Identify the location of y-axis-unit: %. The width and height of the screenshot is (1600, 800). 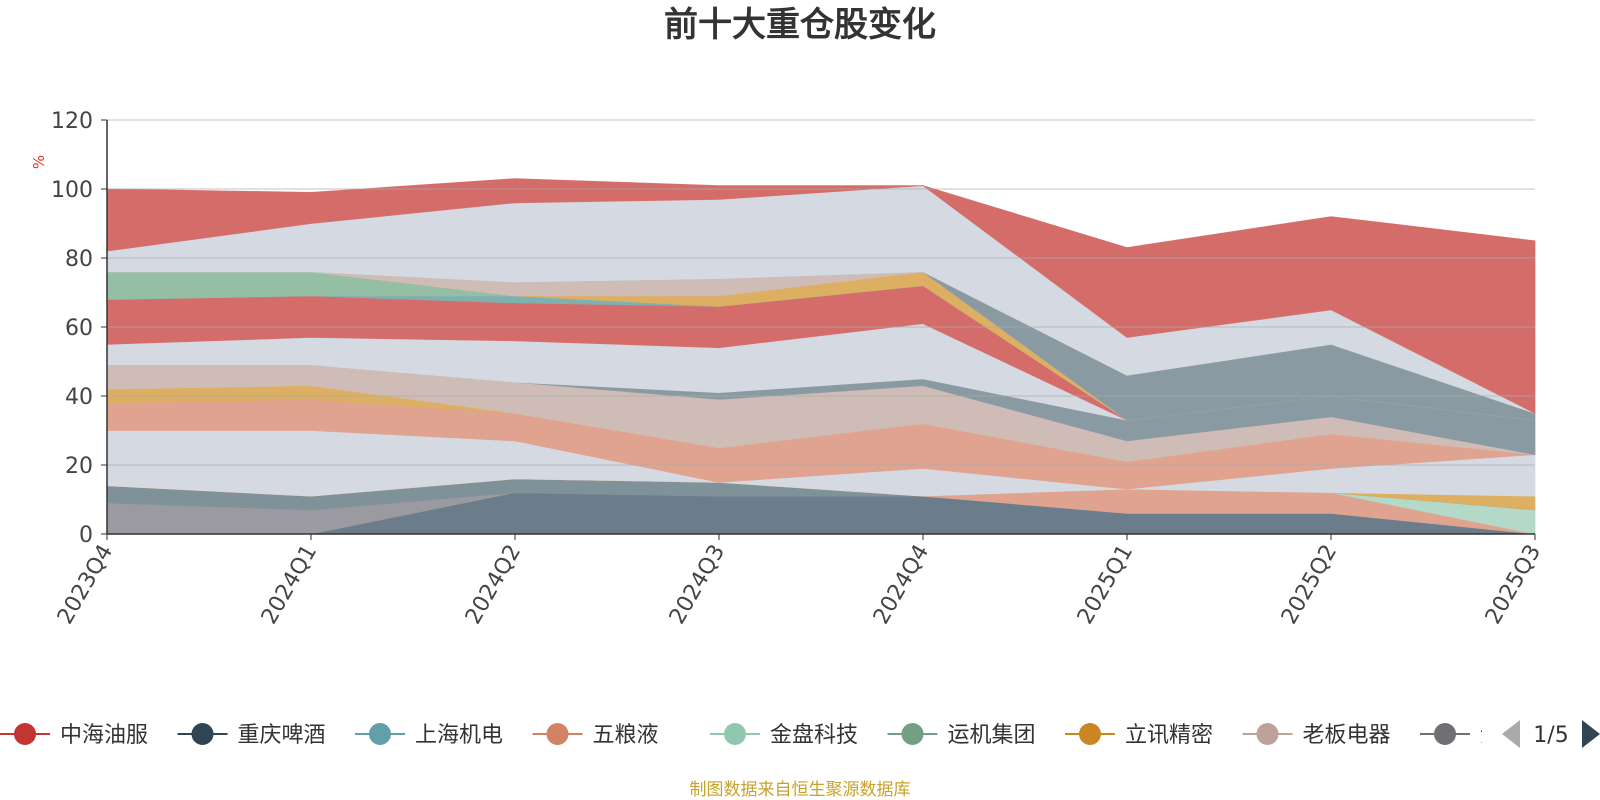
(39, 162).